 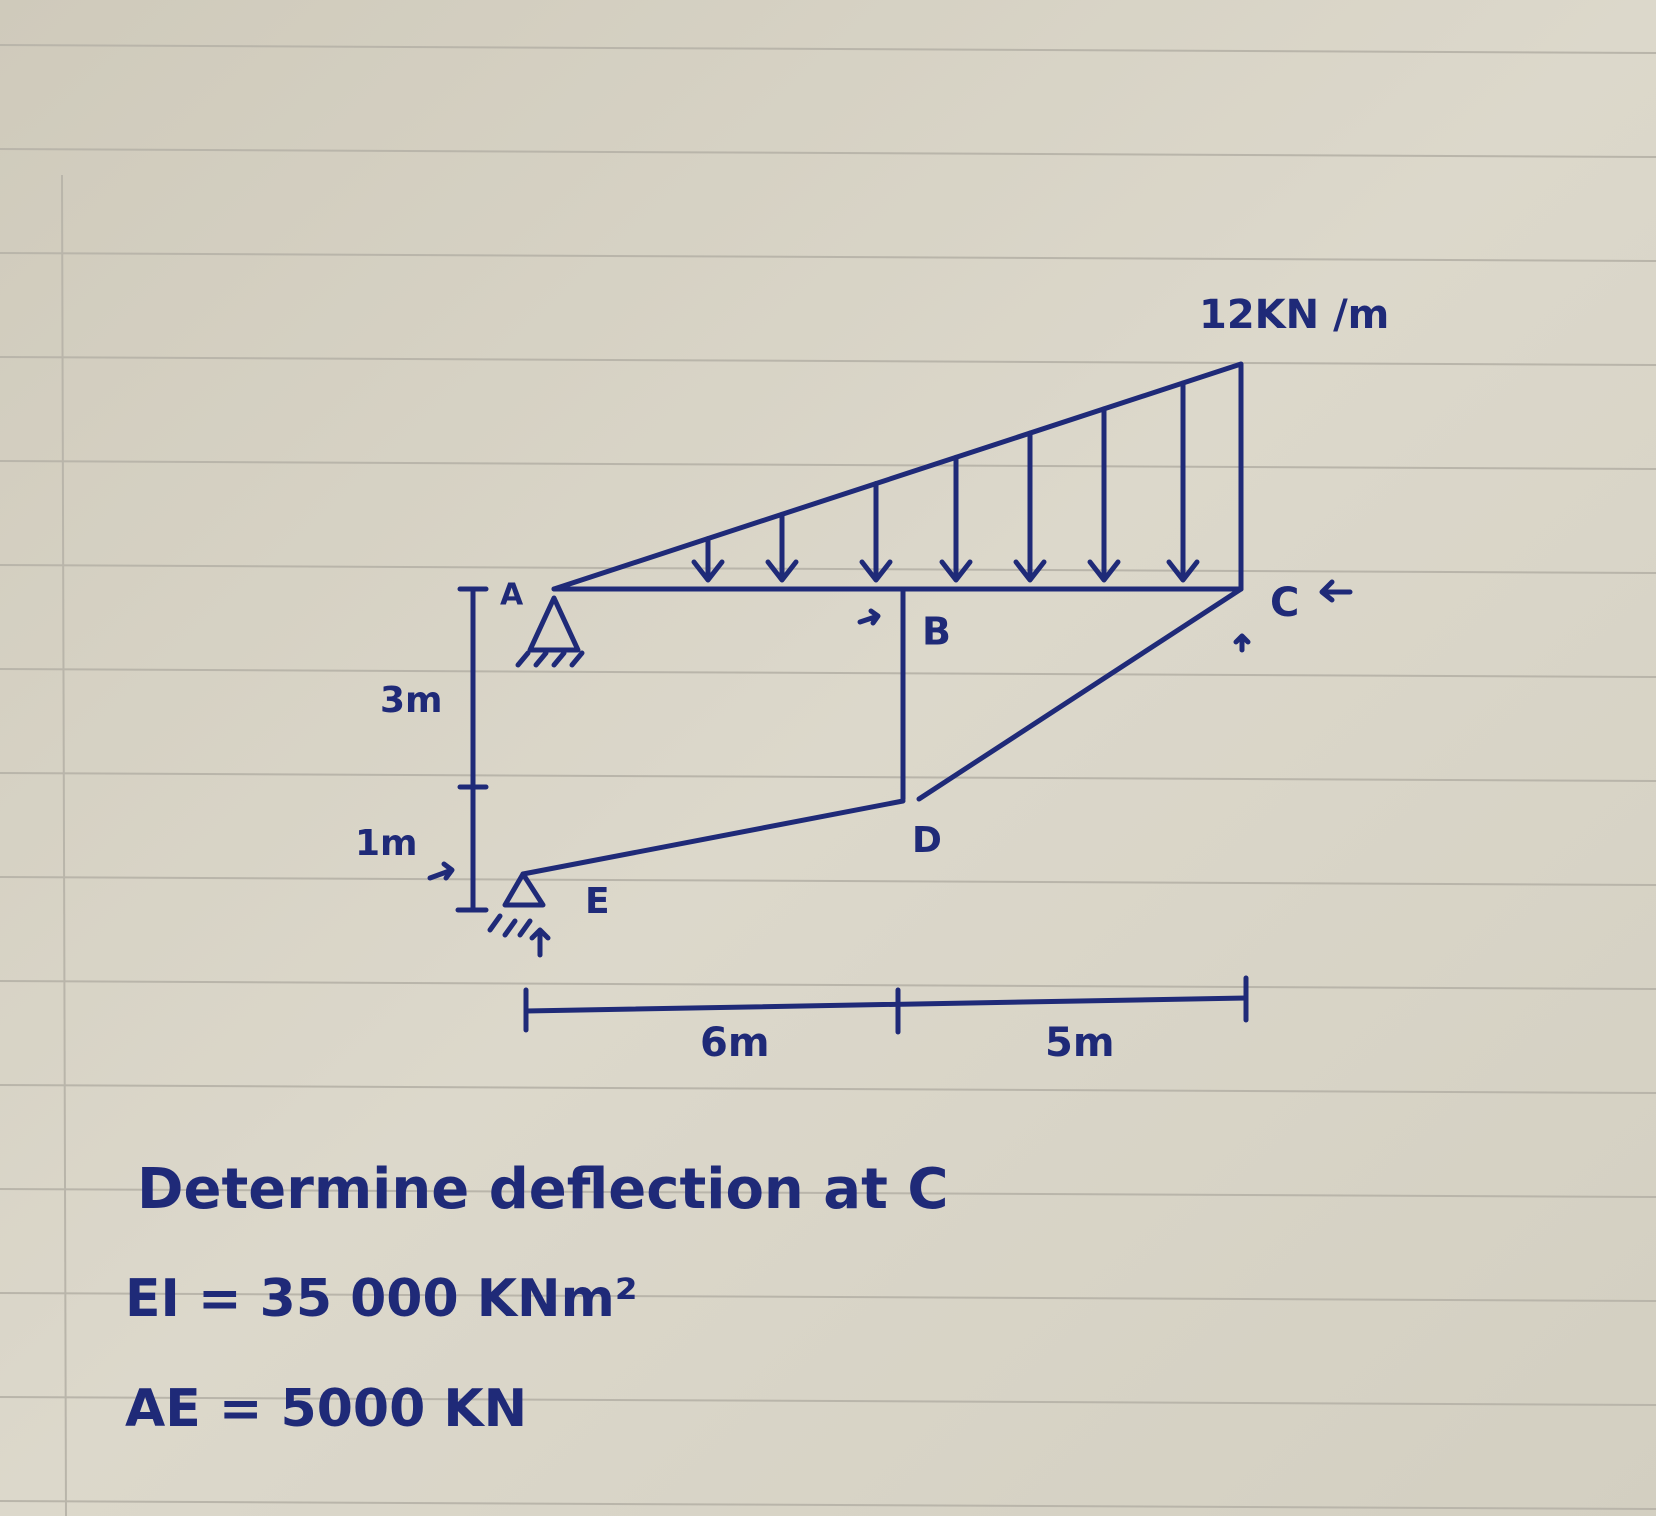 I want to click on member-cd, so click(x=1080, y=694).